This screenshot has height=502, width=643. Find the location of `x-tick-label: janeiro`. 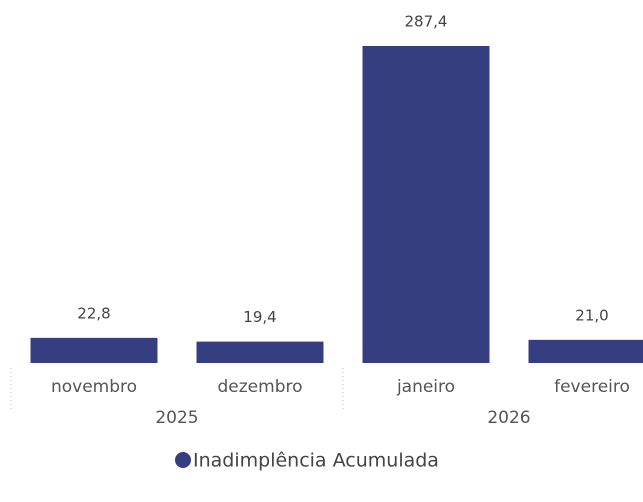

x-tick-label: janeiro is located at coordinates (425, 387).